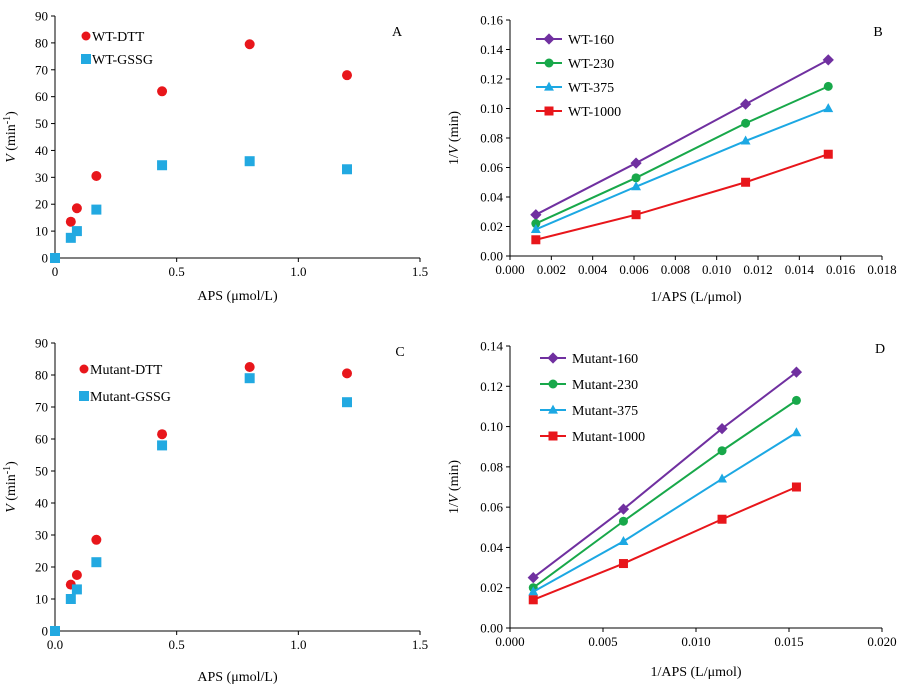 This screenshot has height=688, width=919. I want to click on y-tick-label: 90, so click(41, 16).